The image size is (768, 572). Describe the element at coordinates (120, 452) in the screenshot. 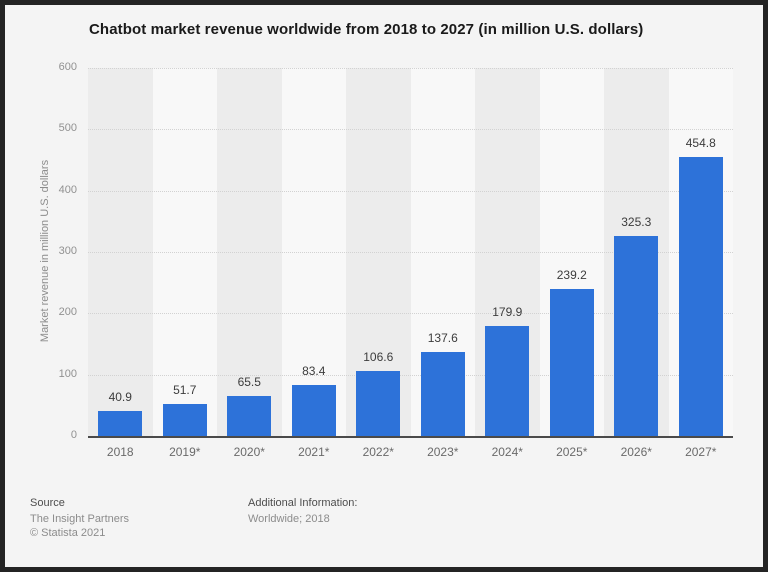

I see `x-tick-label-2018: 2018` at that location.